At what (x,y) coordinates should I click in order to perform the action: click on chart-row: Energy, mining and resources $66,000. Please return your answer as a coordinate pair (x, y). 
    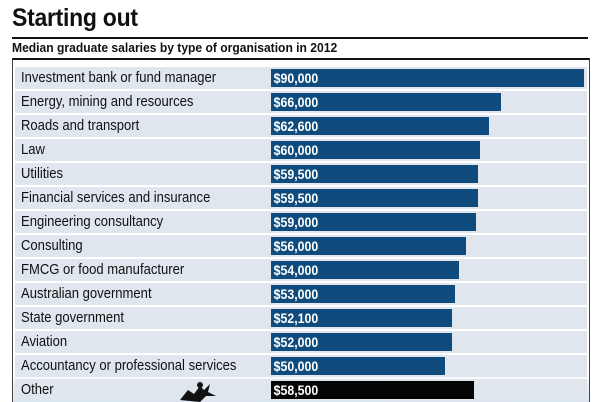
    Looking at the image, I should click on (301, 102).